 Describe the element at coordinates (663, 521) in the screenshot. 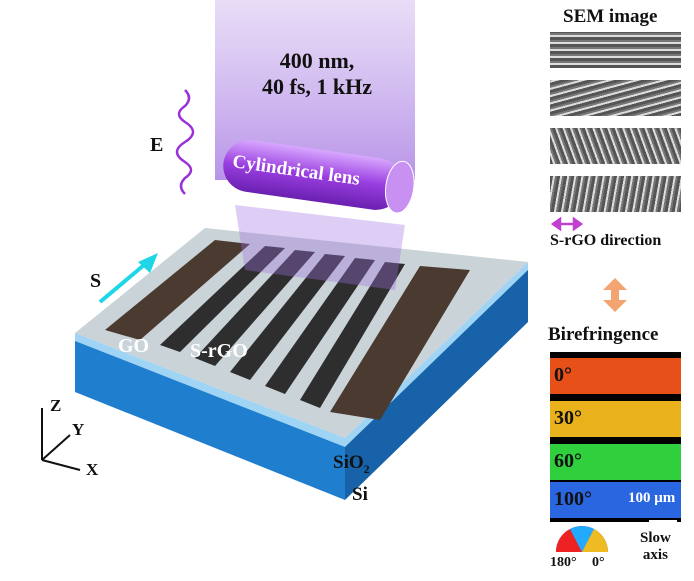

I see `scale-bar` at that location.